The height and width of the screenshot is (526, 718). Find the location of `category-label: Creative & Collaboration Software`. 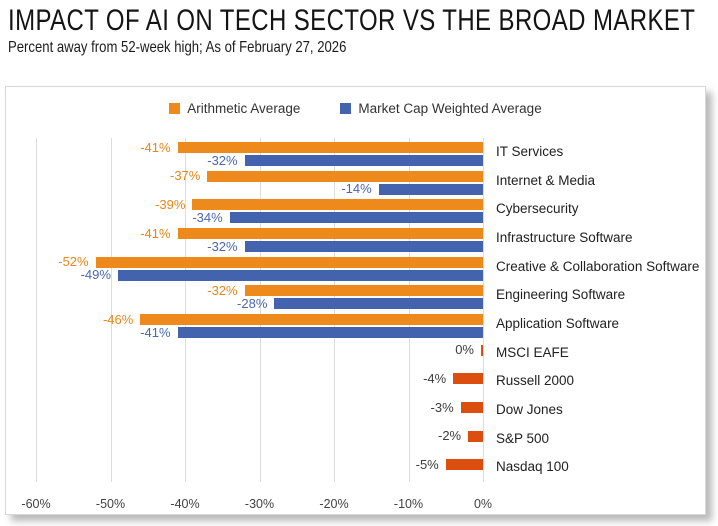

category-label: Creative & Collaboration Software is located at coordinates (598, 266).